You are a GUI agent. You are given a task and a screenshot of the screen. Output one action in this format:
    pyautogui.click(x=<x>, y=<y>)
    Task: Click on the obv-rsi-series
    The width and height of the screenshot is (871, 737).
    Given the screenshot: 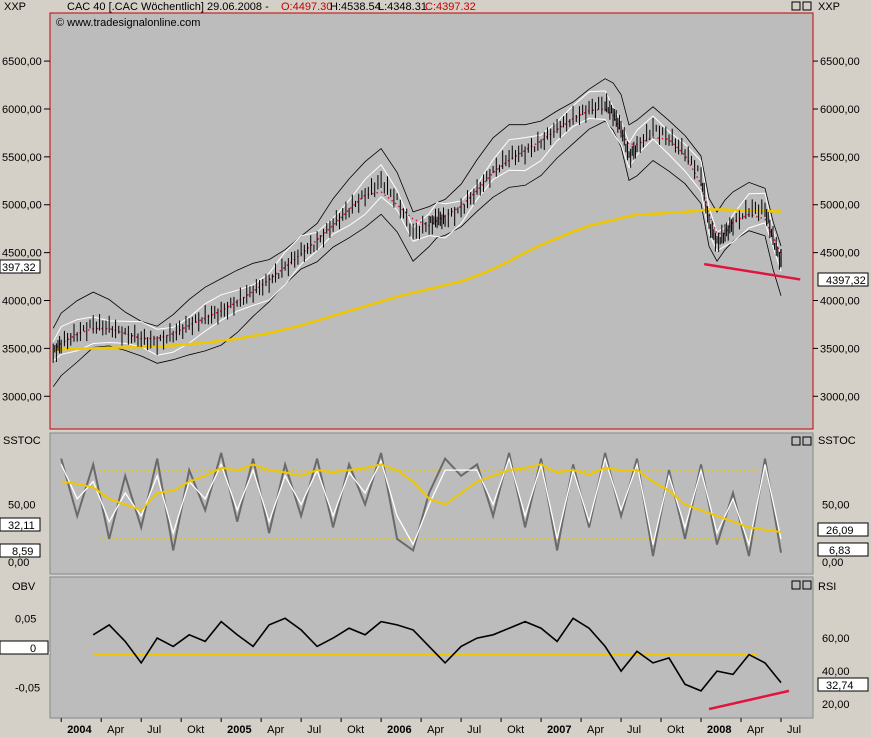 What is the action you would take?
    pyautogui.click(x=395, y=664)
    